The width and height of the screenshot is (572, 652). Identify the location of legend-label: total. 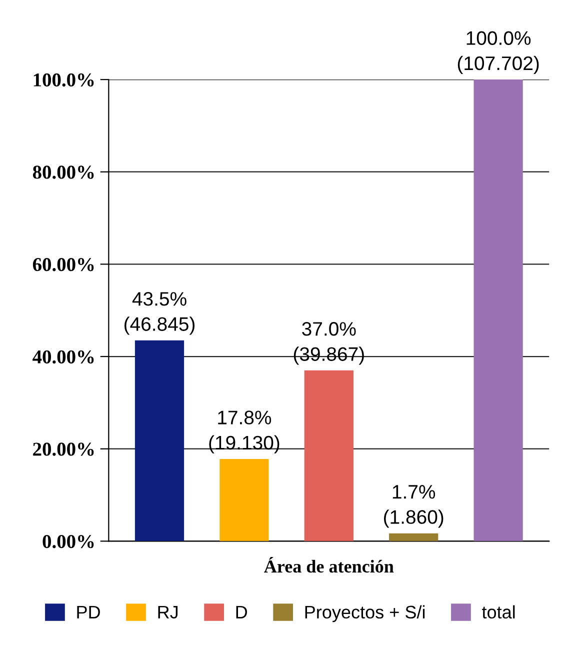
(498, 612).